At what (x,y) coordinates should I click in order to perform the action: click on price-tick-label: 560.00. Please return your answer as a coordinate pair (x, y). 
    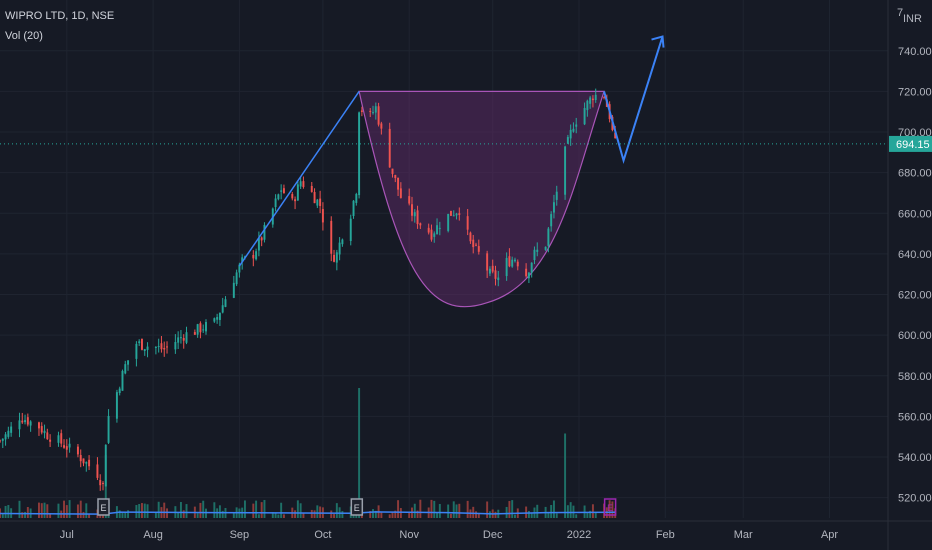
    Looking at the image, I should click on (915, 417).